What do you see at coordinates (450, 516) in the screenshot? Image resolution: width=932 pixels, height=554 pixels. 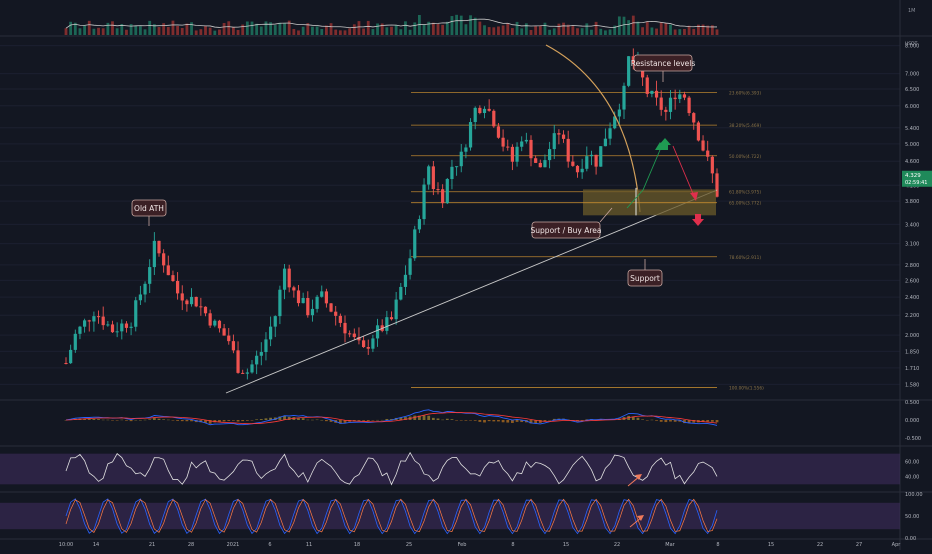 I see `stoch-band` at bounding box center [450, 516].